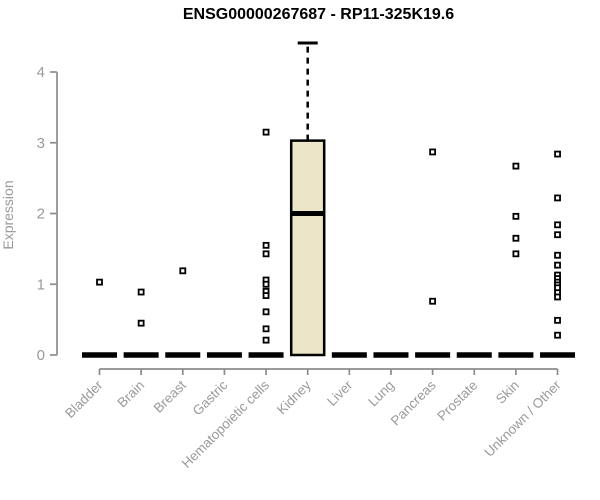 Image resolution: width=600 pixels, height=500 pixels. I want to click on x-tick-label: Gastric, so click(210, 397).